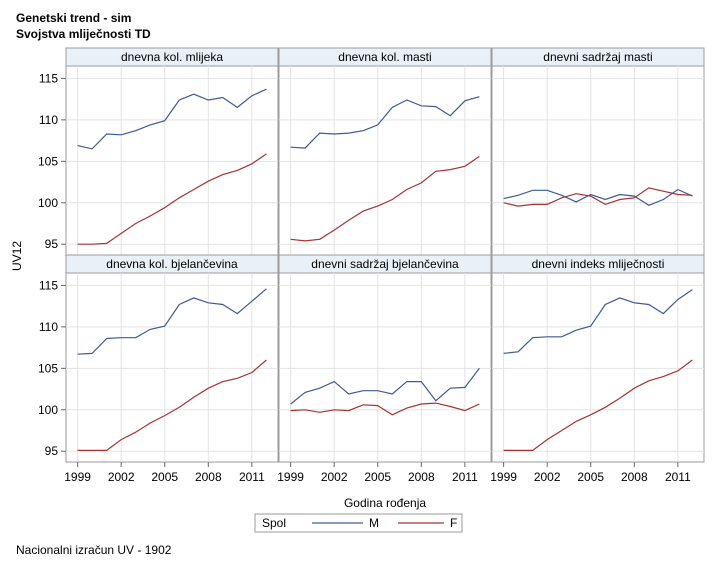 The image size is (718, 567). I want to click on x-axis-label: Godina rođenja, so click(385, 503).